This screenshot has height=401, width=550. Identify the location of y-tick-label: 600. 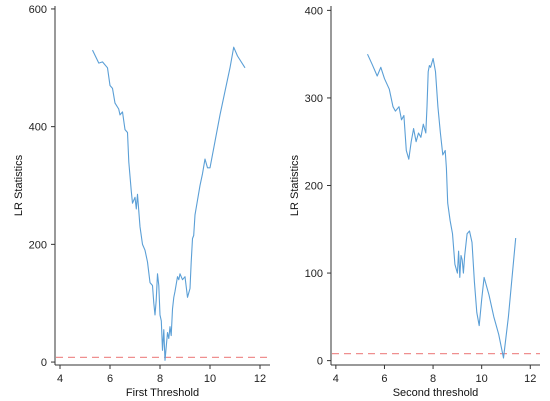
(38, 10).